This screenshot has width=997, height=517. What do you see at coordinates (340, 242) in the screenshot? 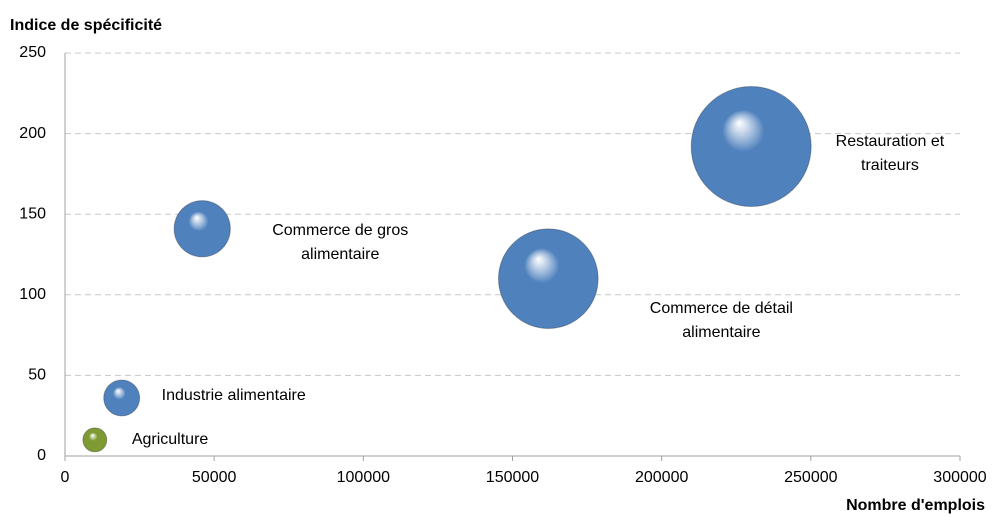
I see `bubble-label: Commerce de gros alimentaire` at bounding box center [340, 242].